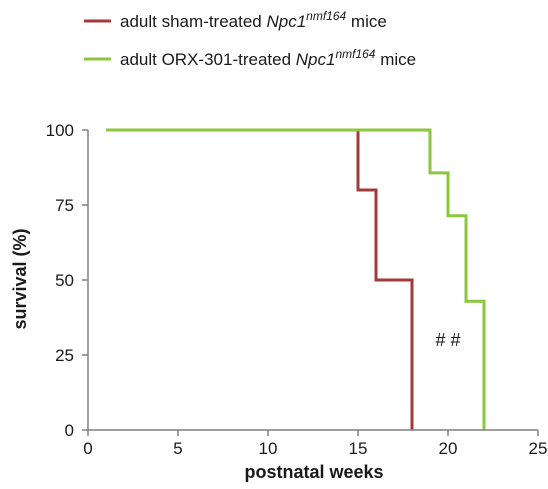 This screenshot has height=489, width=548. Describe the element at coordinates (253, 20) in the screenshot. I see `legend-label-1: adult sham-treated Npc1nmf164 mice` at that location.